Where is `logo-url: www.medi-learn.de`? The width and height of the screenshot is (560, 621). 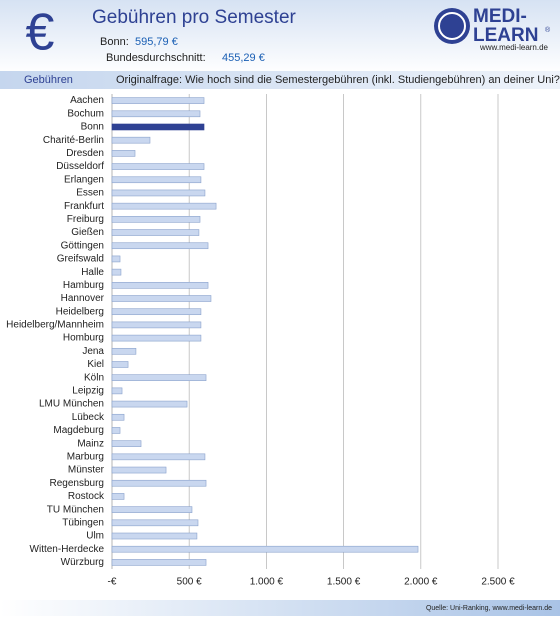
logo-url: www.medi-learn.de is located at coordinates (514, 47).